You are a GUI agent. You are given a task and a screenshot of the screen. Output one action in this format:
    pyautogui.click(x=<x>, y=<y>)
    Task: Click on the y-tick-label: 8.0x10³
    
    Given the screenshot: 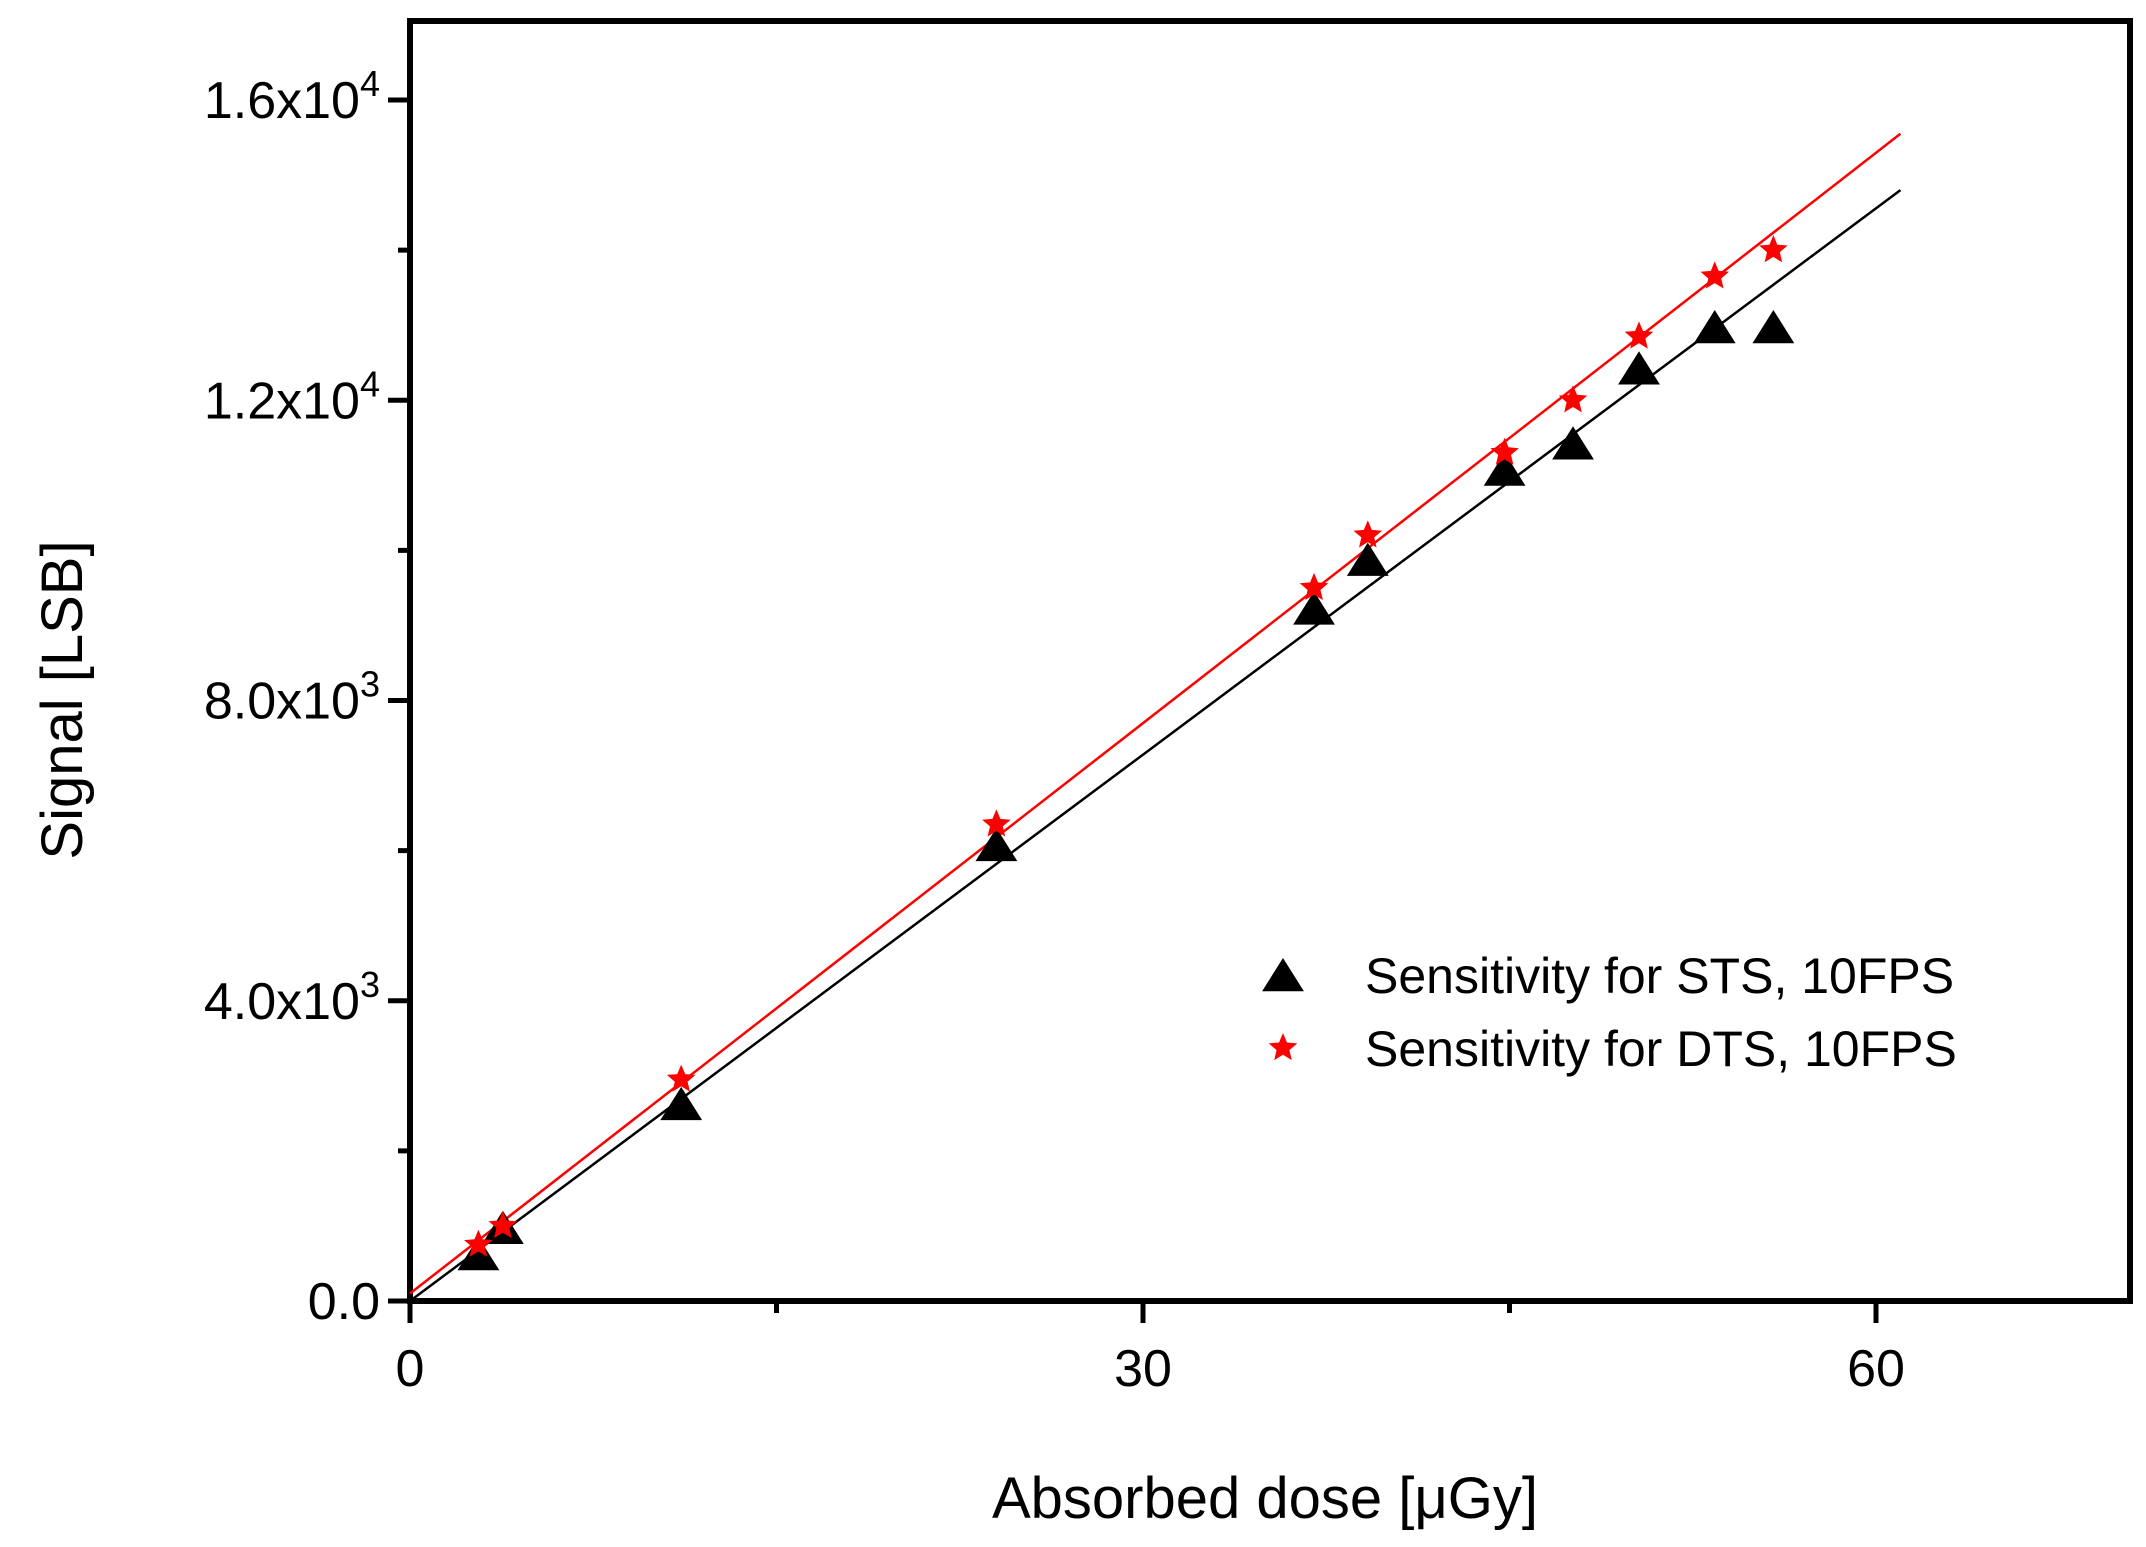 What is the action you would take?
    pyautogui.click(x=292, y=697)
    